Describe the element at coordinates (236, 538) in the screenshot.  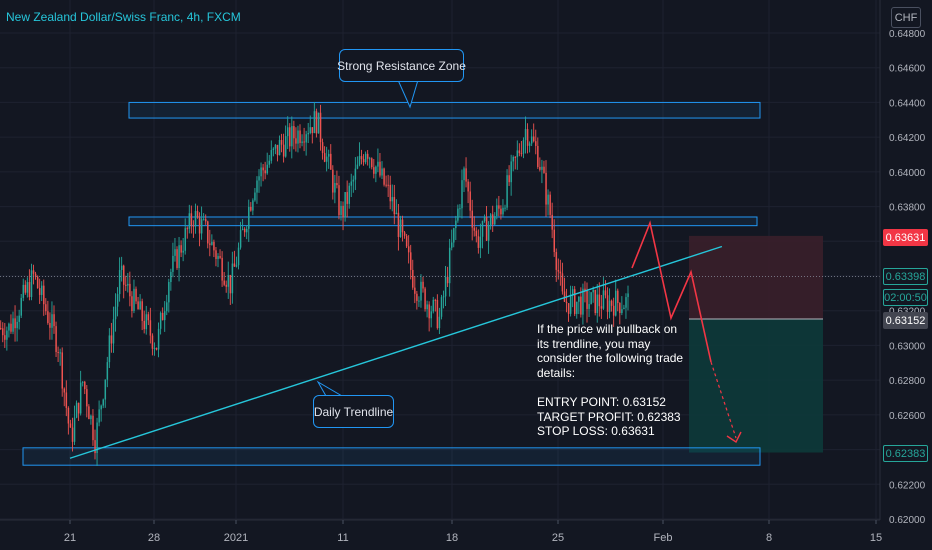
I see `time-axis-label: 2021` at that location.